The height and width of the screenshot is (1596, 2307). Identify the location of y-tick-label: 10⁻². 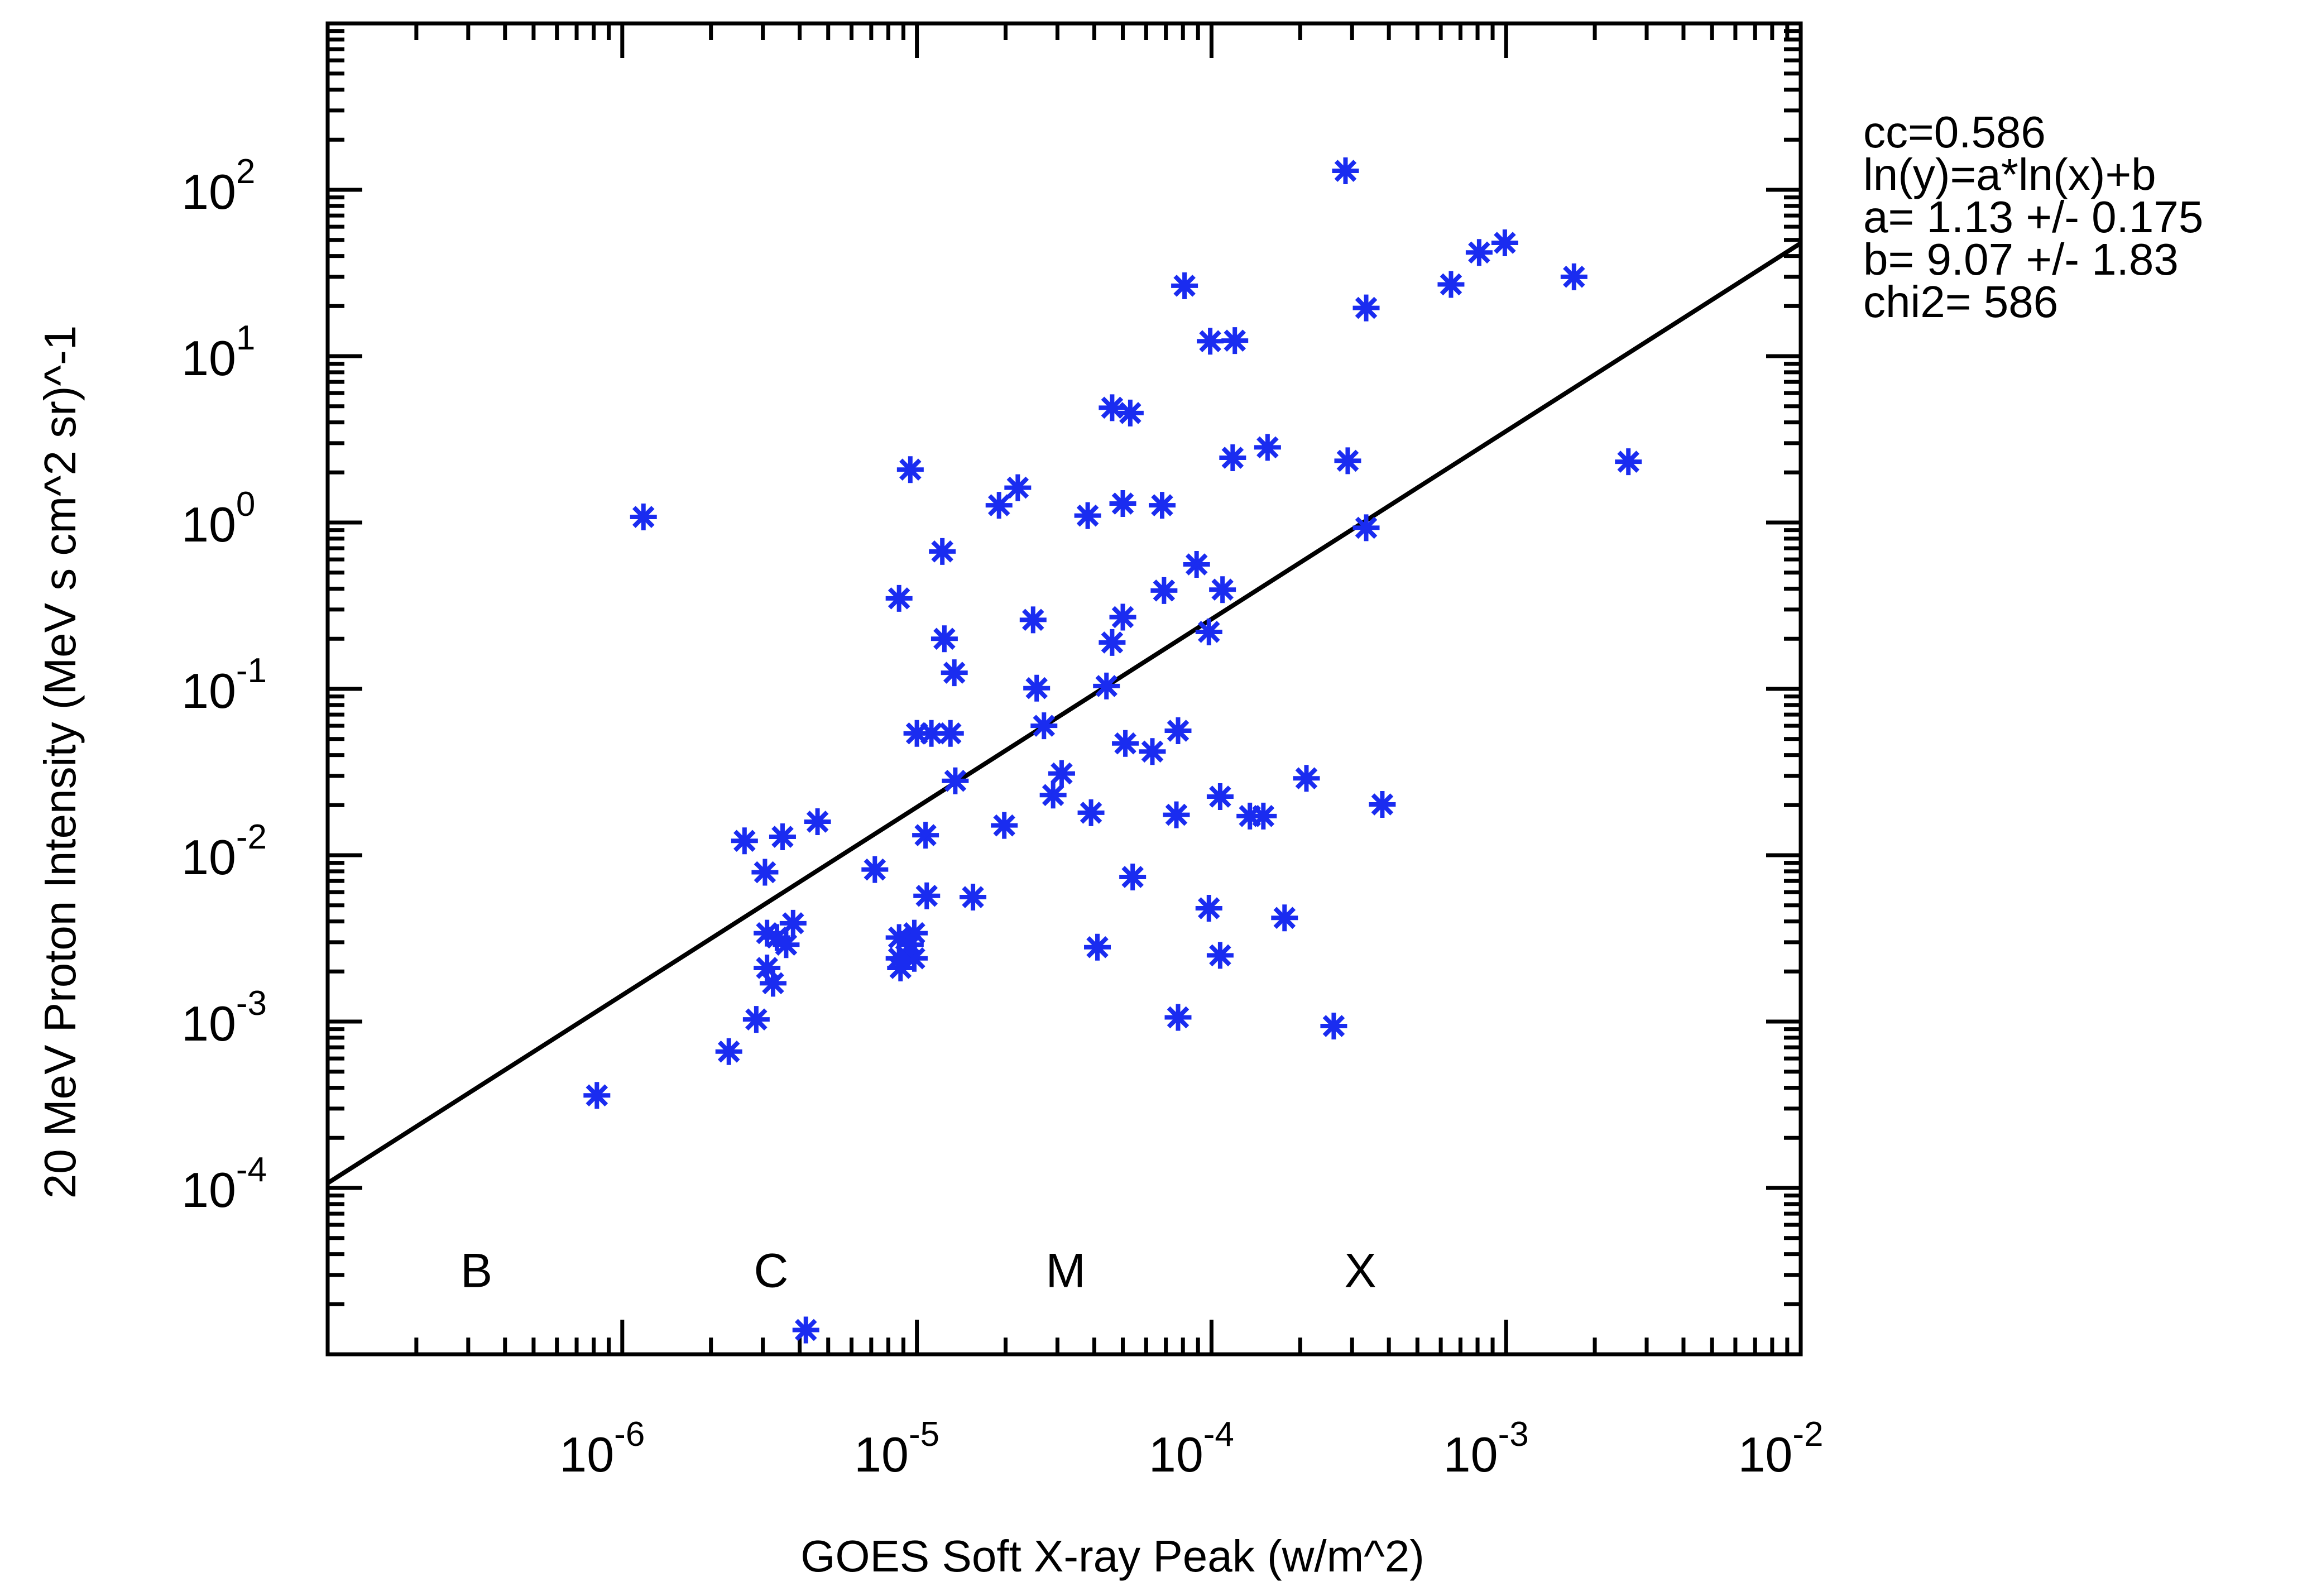
(224, 851).